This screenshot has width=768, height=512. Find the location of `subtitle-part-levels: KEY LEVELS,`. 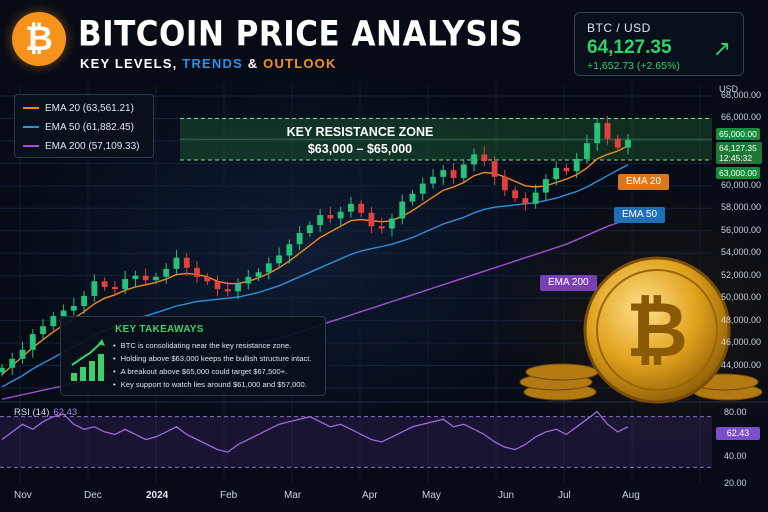

subtitle-part-levels: KEY LEVELS, is located at coordinates (131, 63).